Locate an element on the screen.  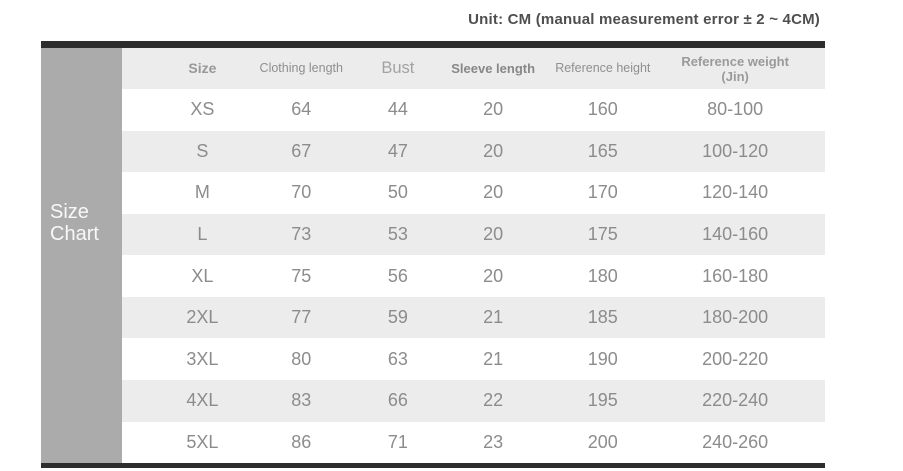
value-cell: 195 is located at coordinates (602, 400).